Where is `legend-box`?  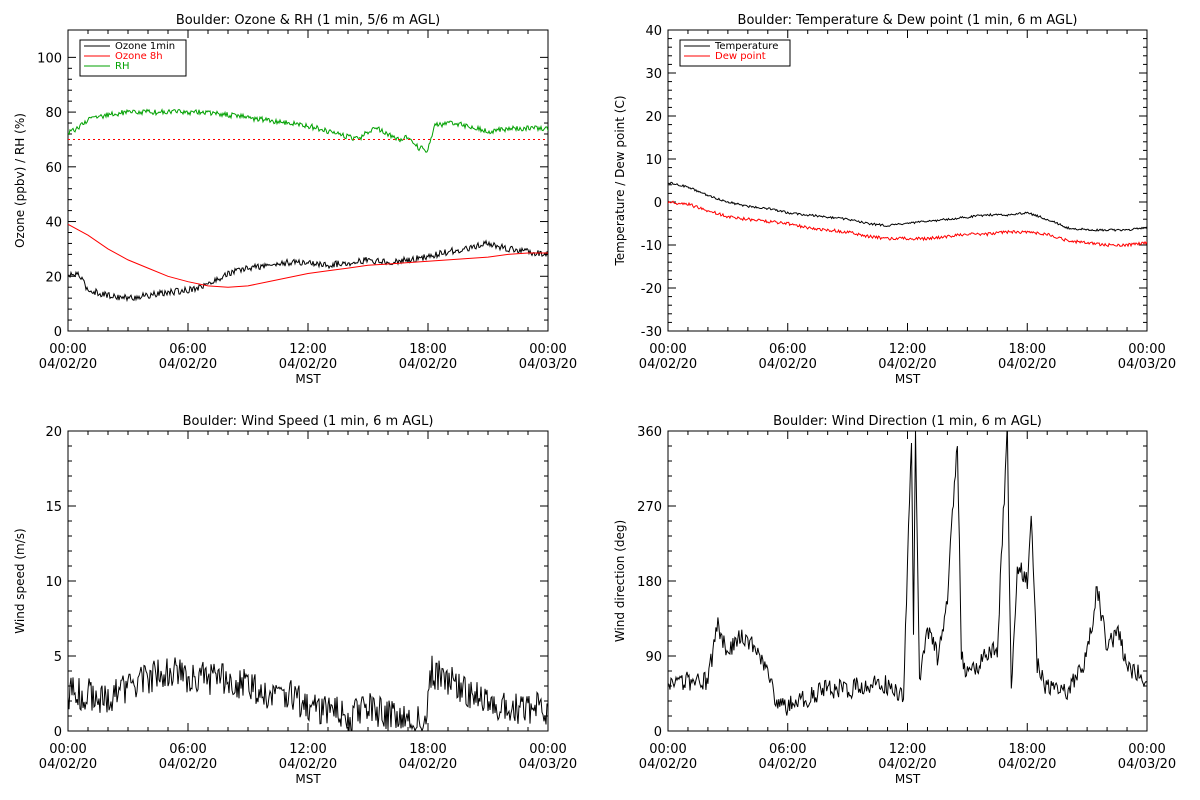 legend-box is located at coordinates (735, 53).